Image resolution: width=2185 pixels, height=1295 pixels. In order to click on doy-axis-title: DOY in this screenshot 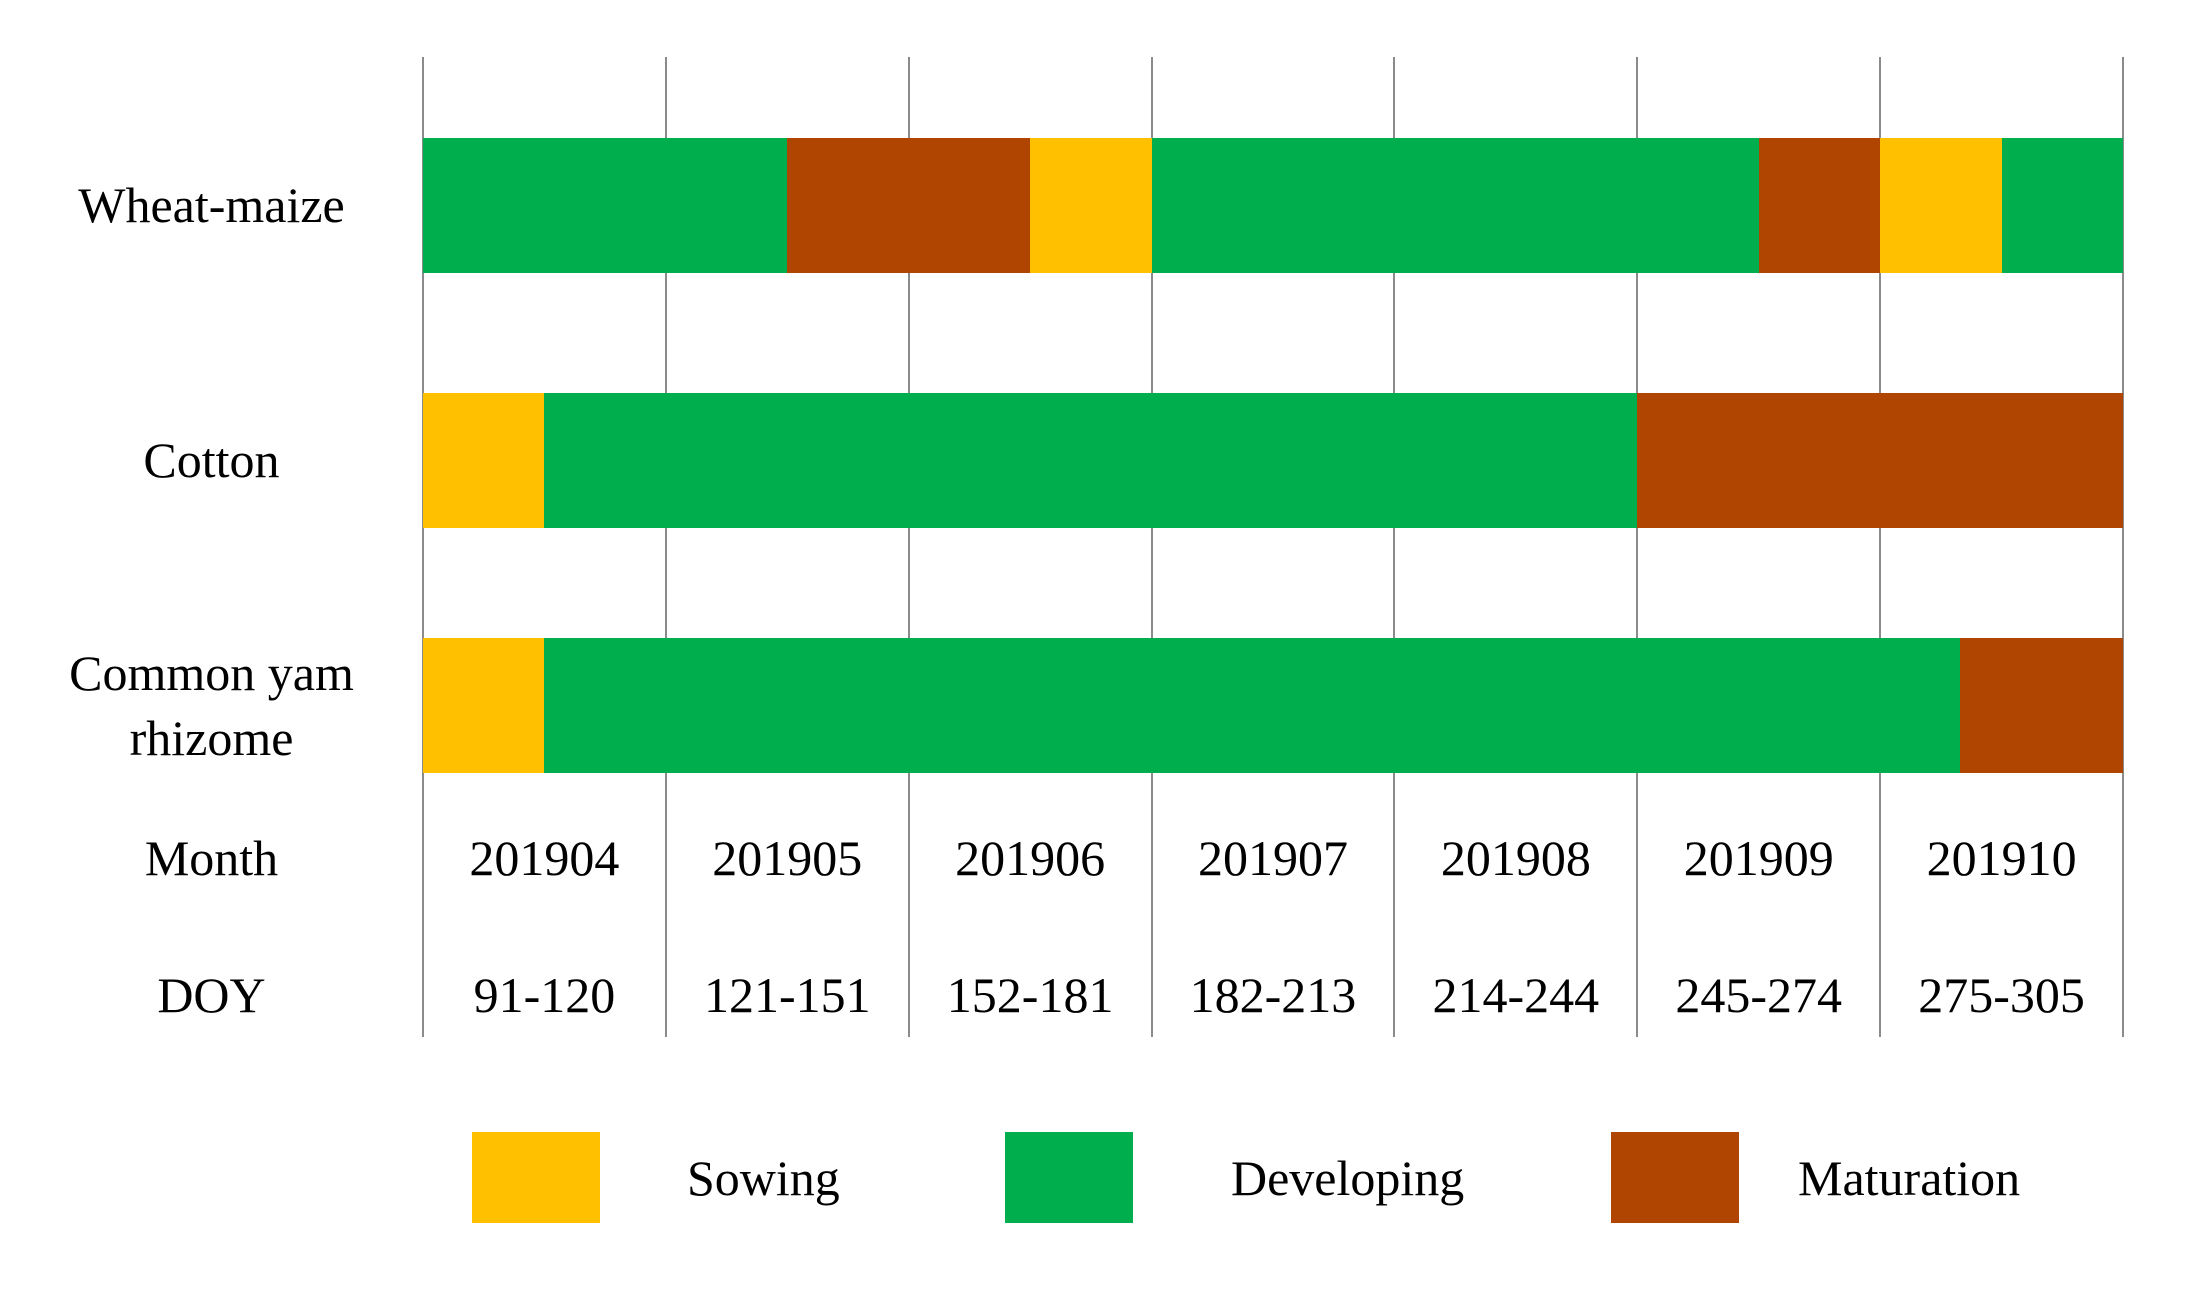, I will do `click(211, 995)`.